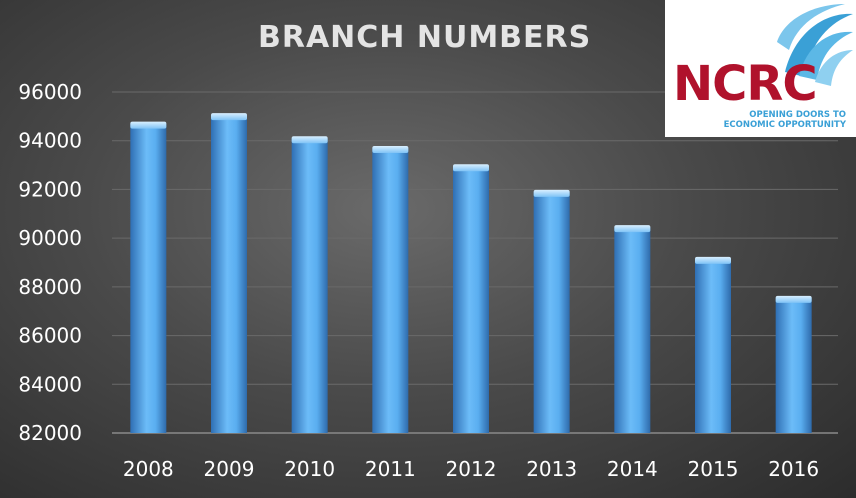 The image size is (856, 498). What do you see at coordinates (50, 433) in the screenshot?
I see `y-tick-label: 82000` at bounding box center [50, 433].